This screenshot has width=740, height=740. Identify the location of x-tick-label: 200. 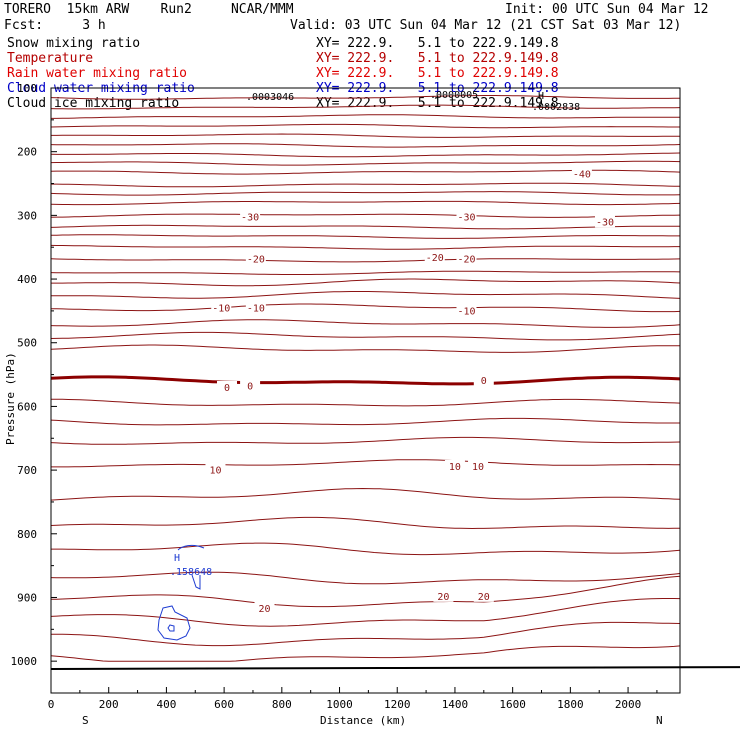
(109, 704).